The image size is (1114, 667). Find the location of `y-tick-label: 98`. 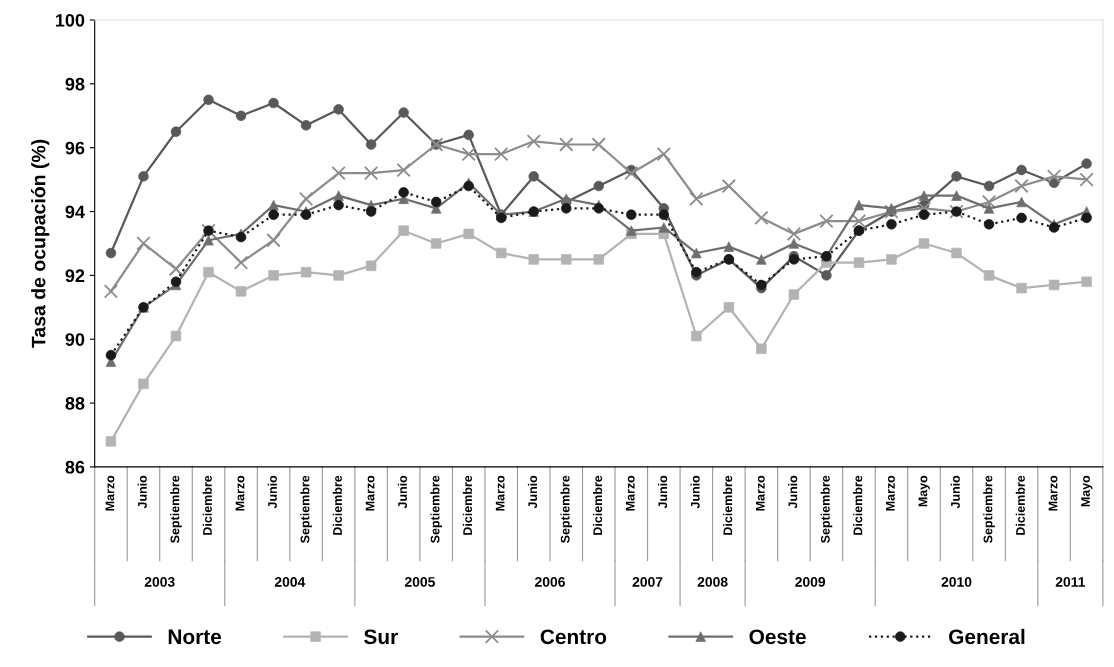

y-tick-label: 98 is located at coordinates (75, 84).